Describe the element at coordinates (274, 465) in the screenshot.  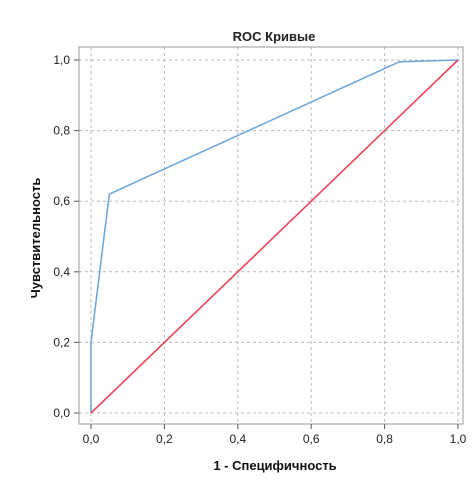
I see `x-axis-label: 1 - Специфичность` at that location.